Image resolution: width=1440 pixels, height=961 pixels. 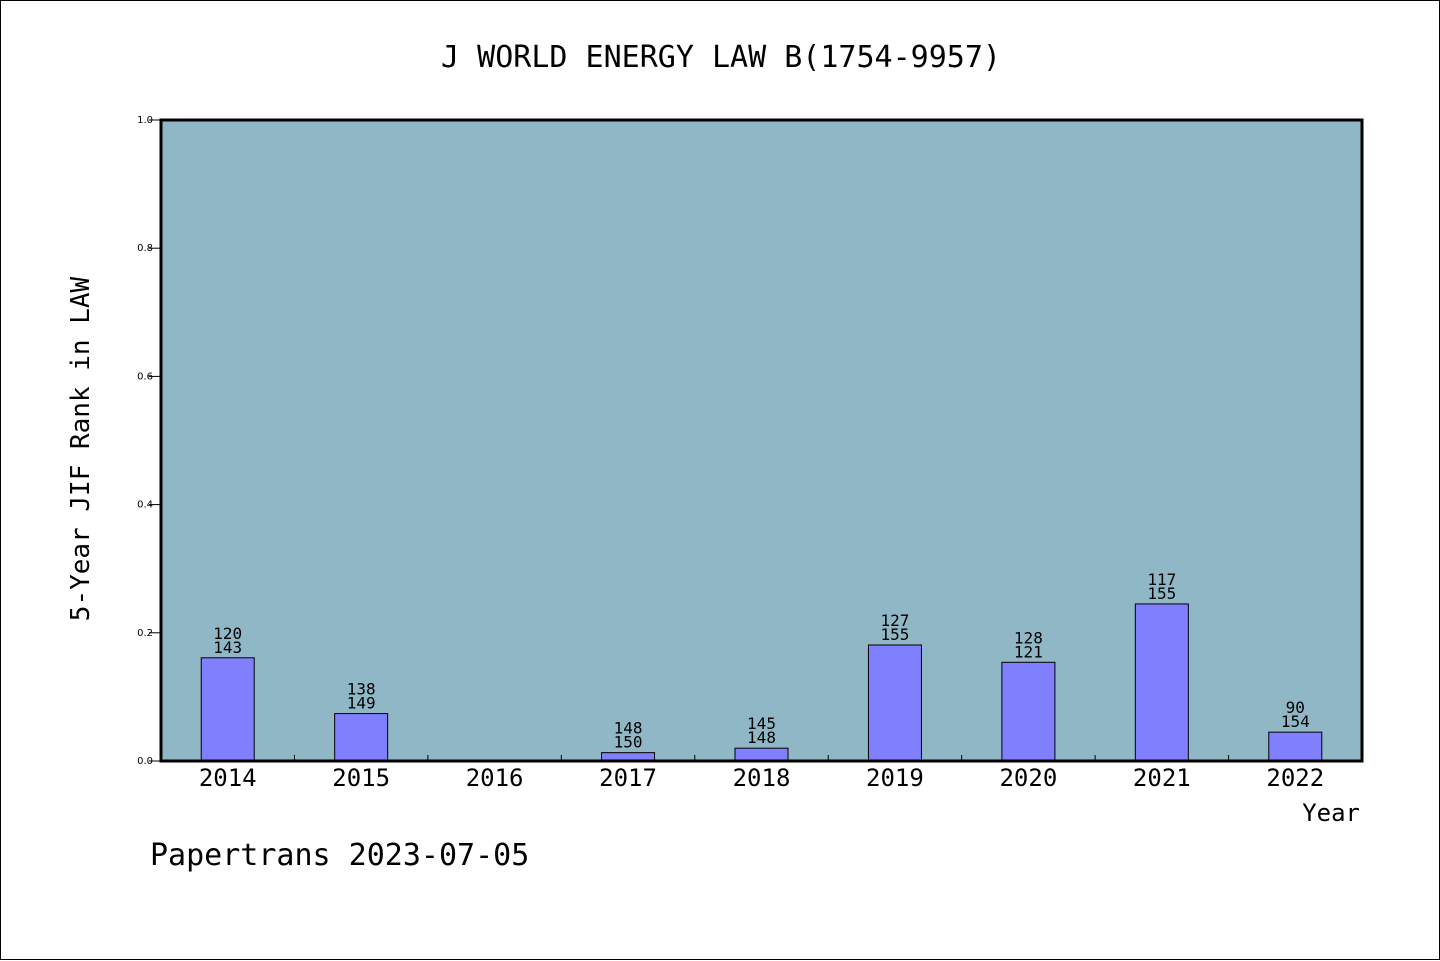 What do you see at coordinates (1295, 721) in the screenshot?
I see `bar-data-label: 154` at bounding box center [1295, 721].